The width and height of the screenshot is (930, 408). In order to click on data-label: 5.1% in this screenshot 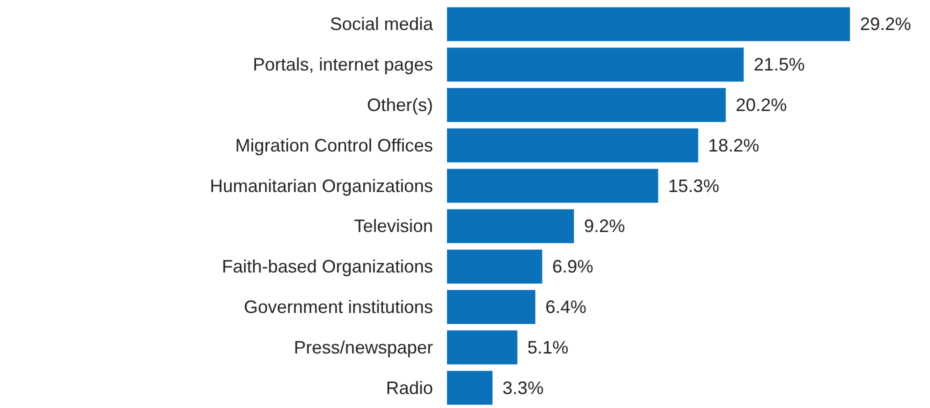, I will do `click(547, 347)`.